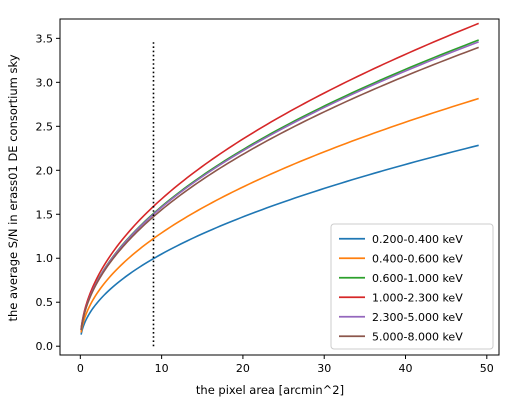 The width and height of the screenshot is (509, 400). Describe the element at coordinates (417, 297) in the screenshot. I see `legend-entry-label: 1.000-2.300 keV` at that location.